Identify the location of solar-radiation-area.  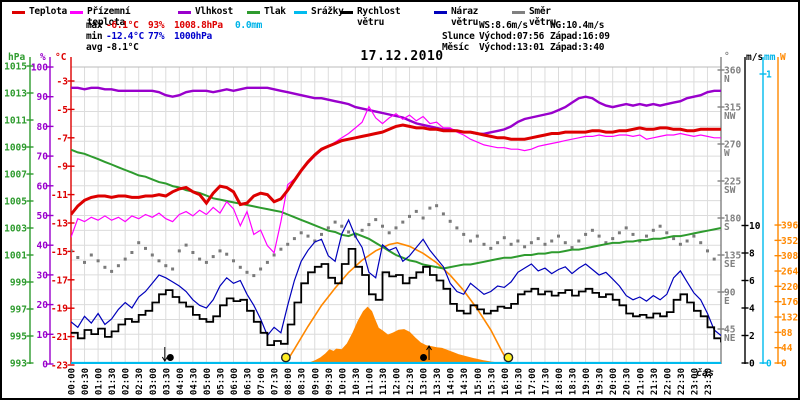
(404, 335).